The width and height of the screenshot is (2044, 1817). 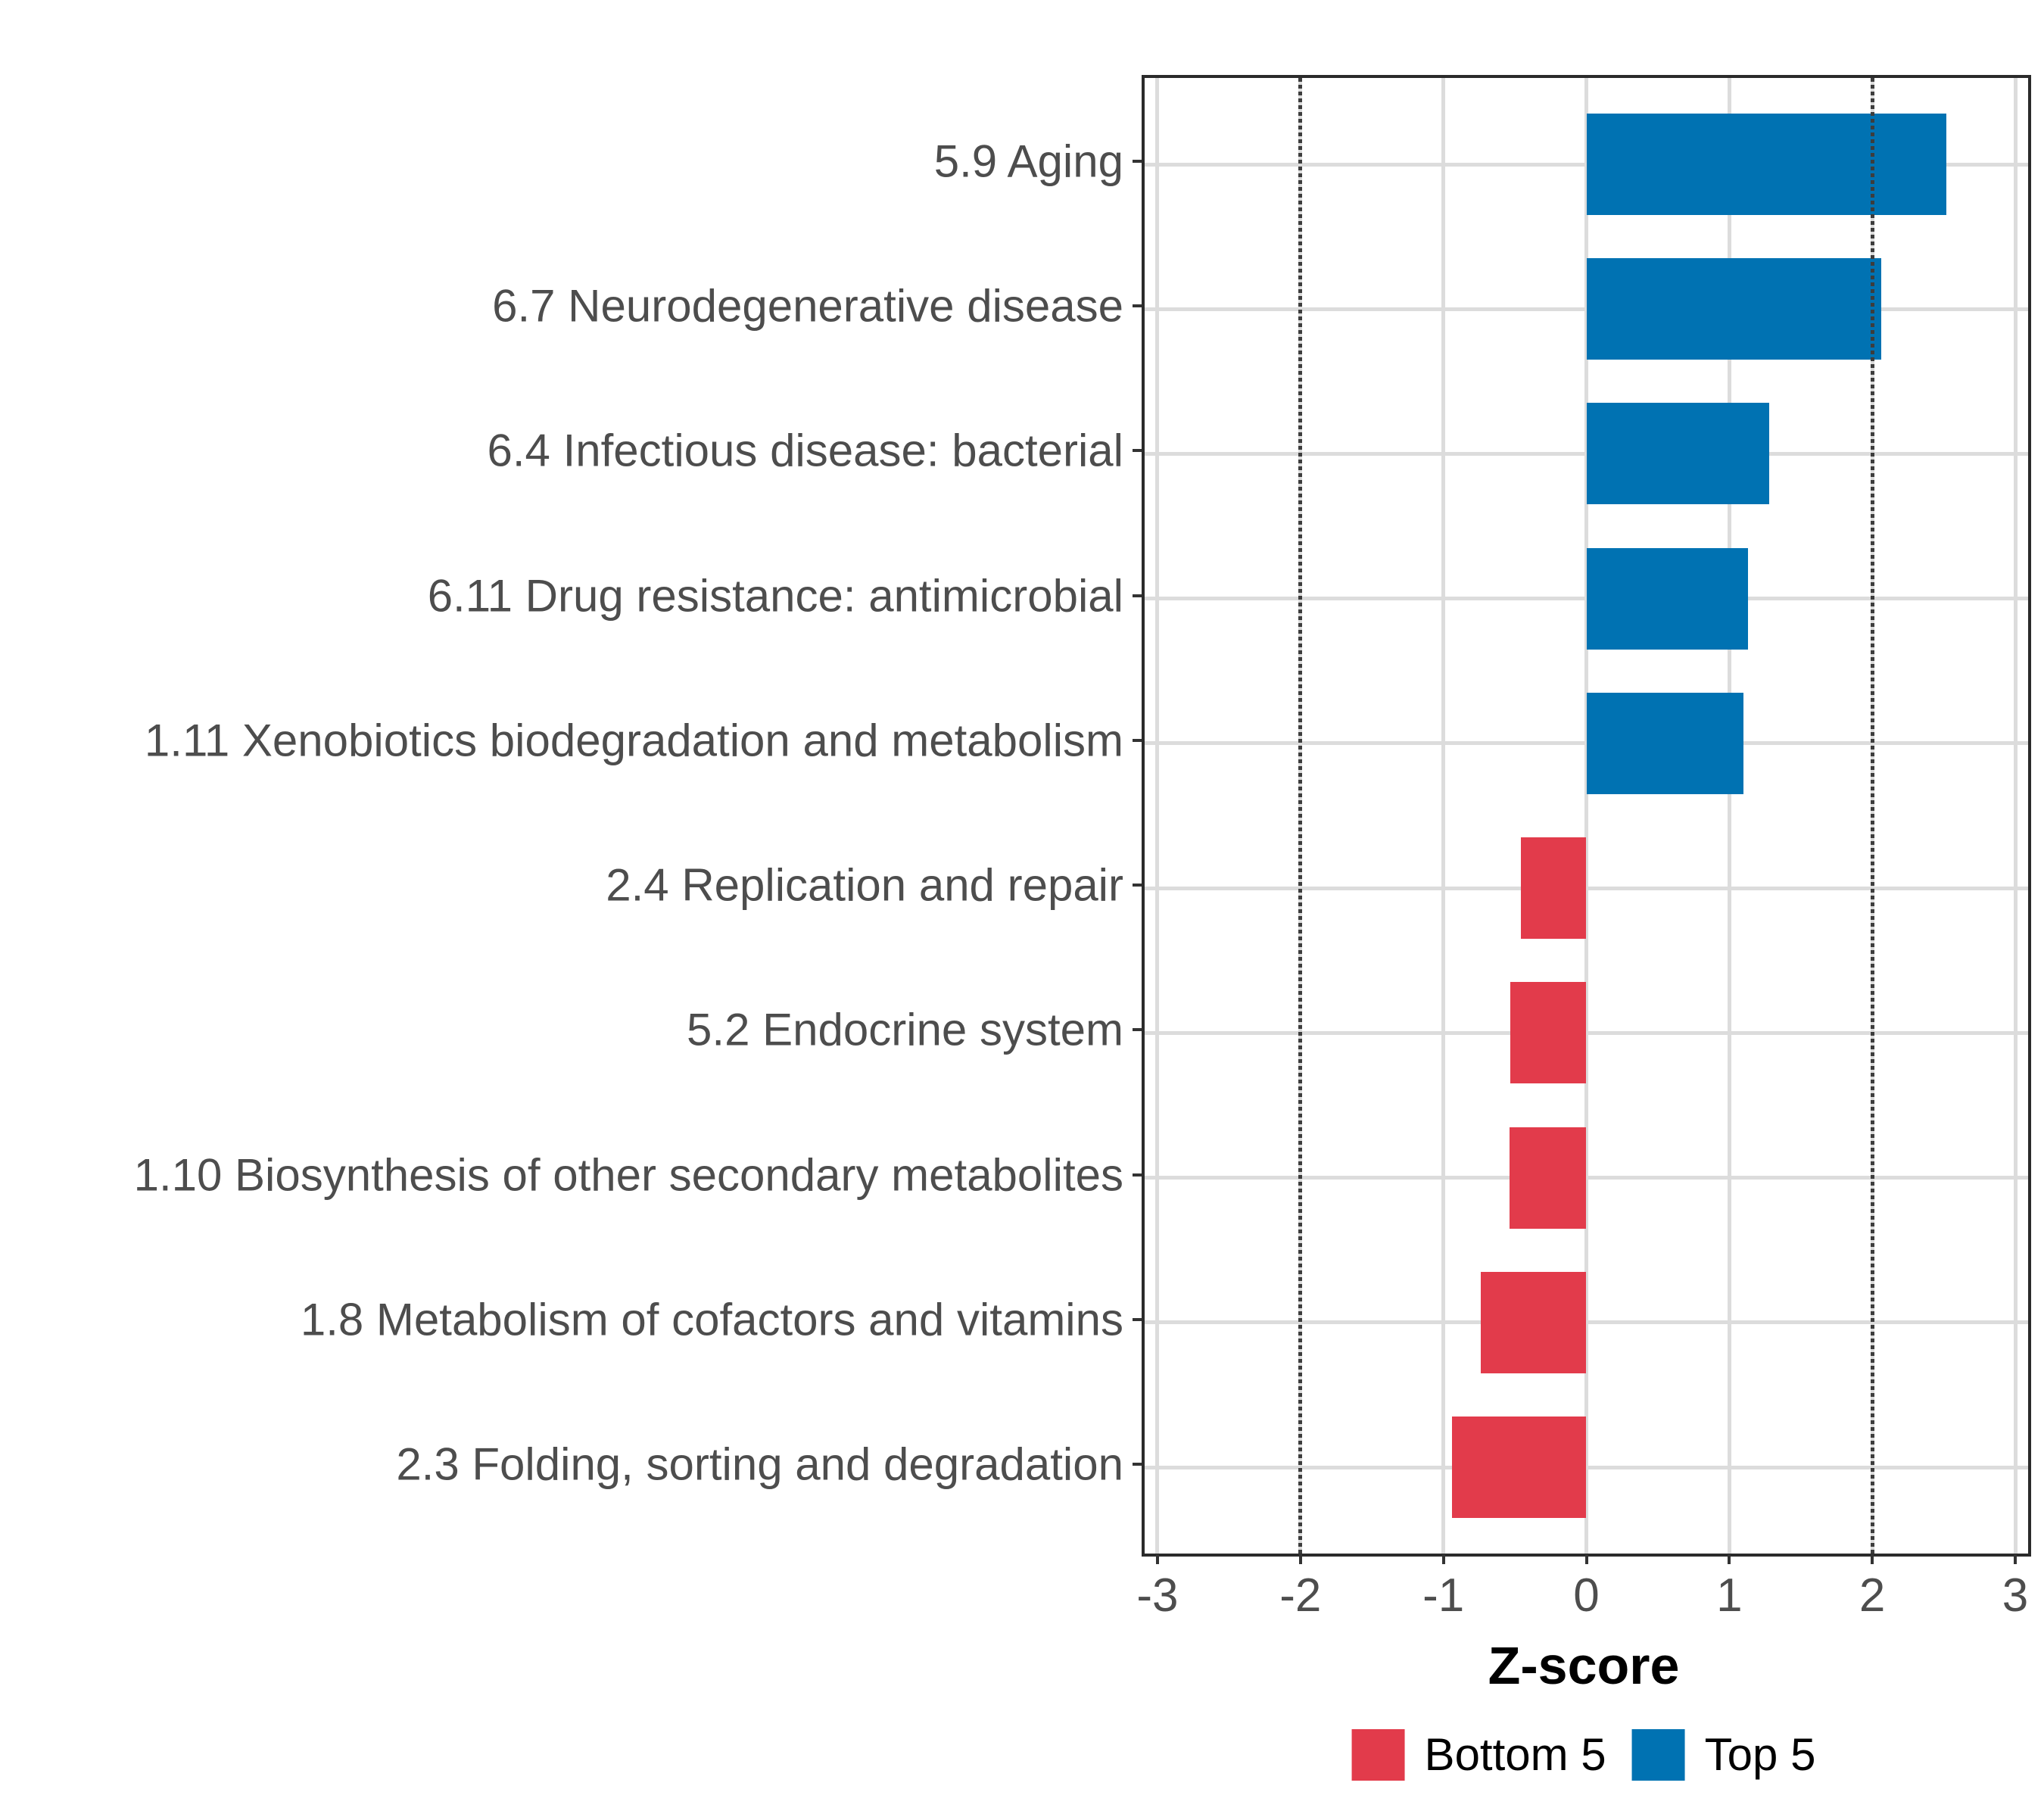 I want to click on bar-5-2-endocrine-system, so click(x=1548, y=1033).